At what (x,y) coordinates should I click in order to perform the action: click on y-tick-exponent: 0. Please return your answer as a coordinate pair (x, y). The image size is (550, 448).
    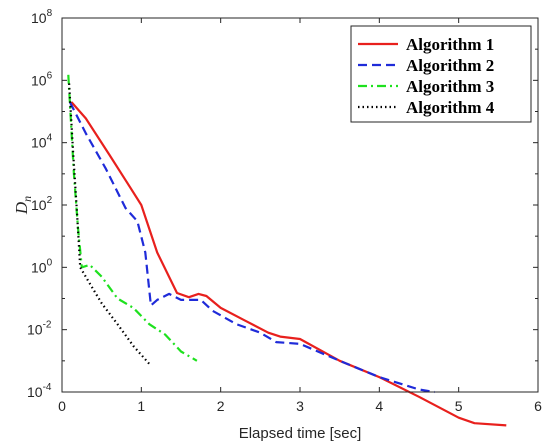
    Looking at the image, I should click on (50, 262).